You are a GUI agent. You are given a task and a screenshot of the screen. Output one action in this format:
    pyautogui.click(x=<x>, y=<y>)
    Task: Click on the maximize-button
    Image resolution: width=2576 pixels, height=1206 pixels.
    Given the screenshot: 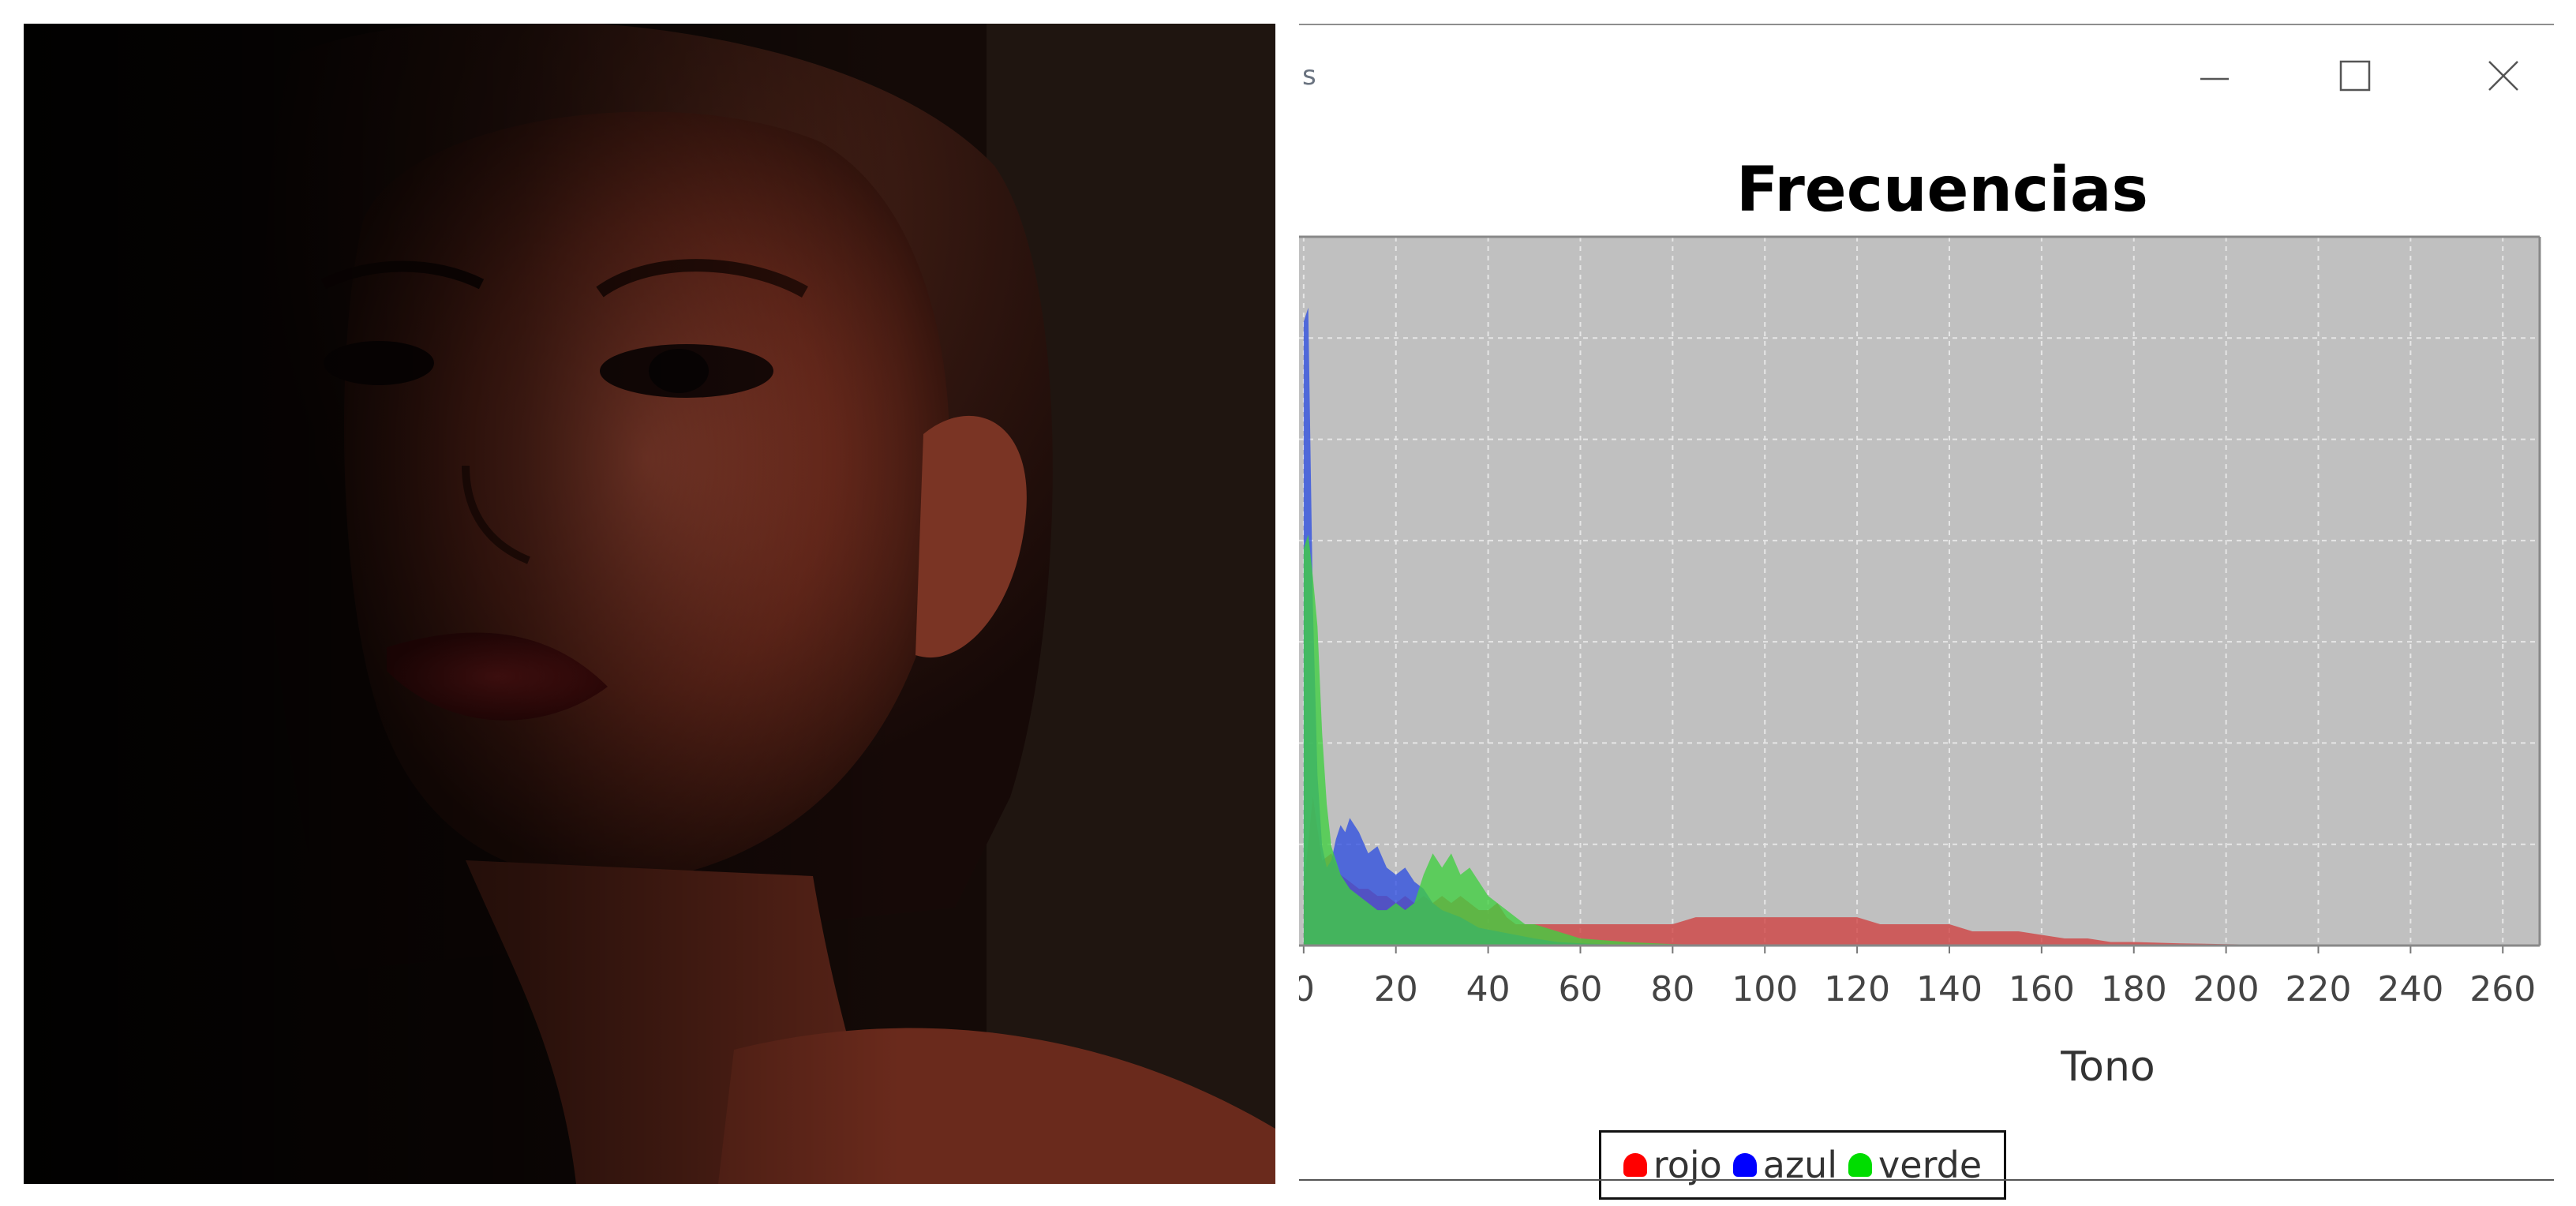 What is the action you would take?
    pyautogui.click(x=2355, y=75)
    